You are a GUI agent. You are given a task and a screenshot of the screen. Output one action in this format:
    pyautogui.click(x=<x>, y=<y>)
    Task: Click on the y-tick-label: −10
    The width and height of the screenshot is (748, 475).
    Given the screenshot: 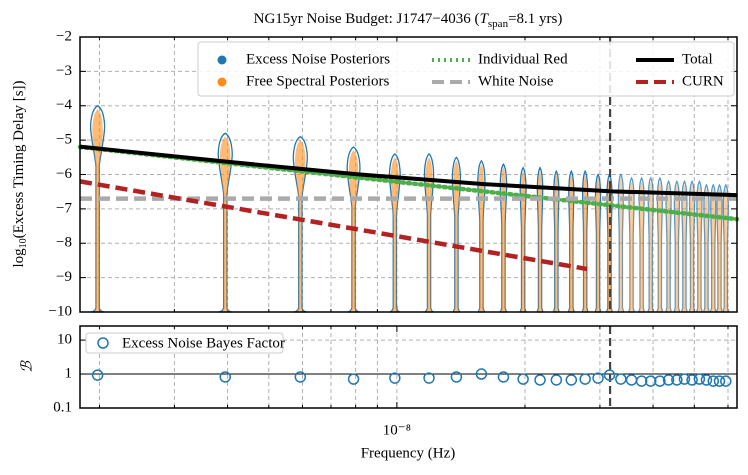 What is the action you would take?
    pyautogui.click(x=60, y=311)
    